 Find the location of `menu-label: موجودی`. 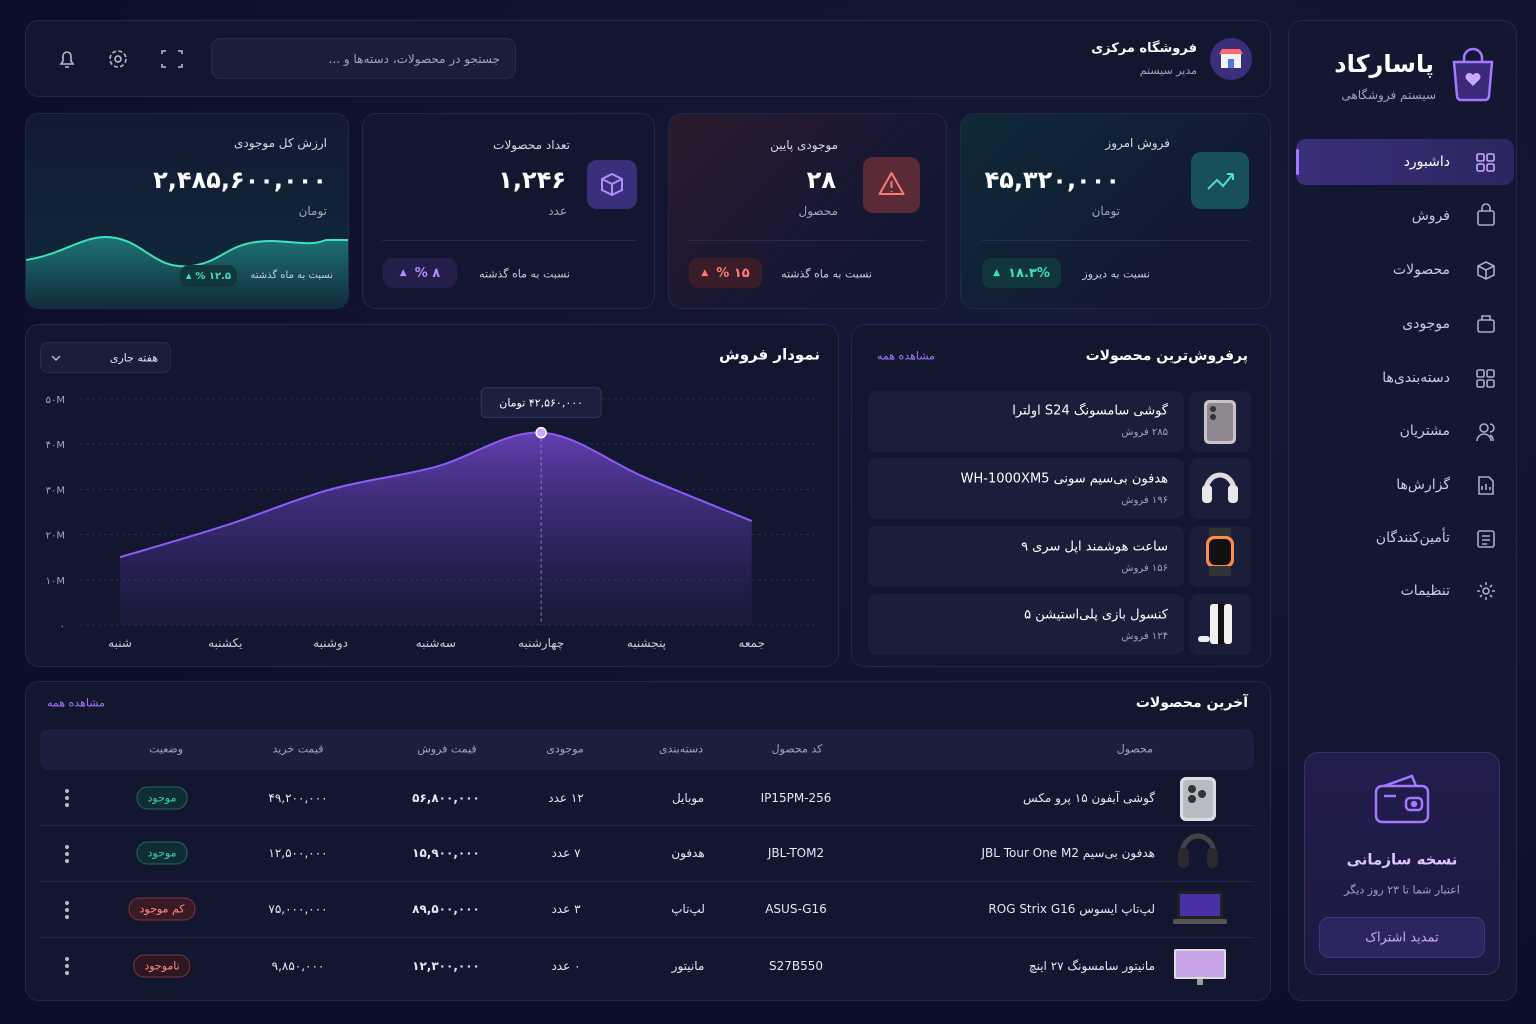

menu-label: موجودی is located at coordinates (1426, 324).